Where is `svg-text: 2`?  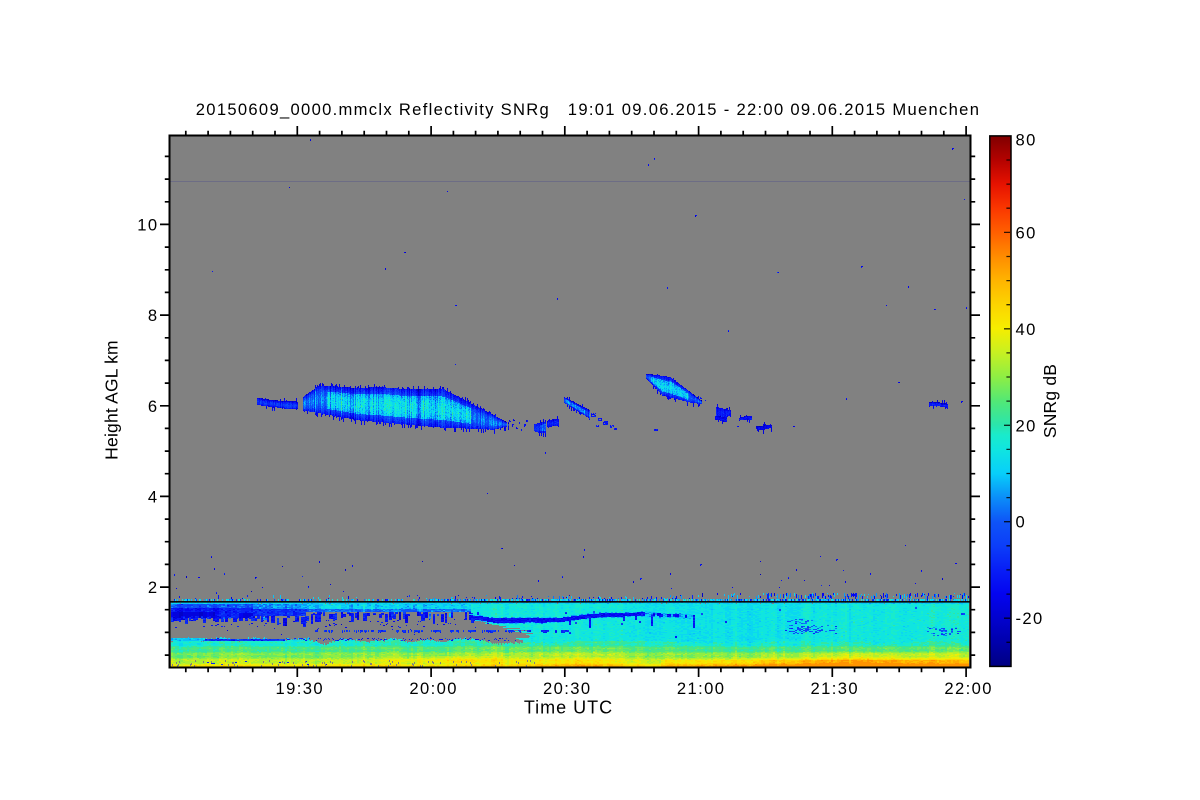 svg-text: 2 is located at coordinates (153, 587).